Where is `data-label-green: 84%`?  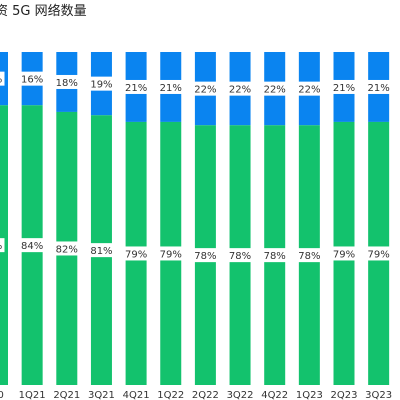 data-label-green: 84% is located at coordinates (32, 246).